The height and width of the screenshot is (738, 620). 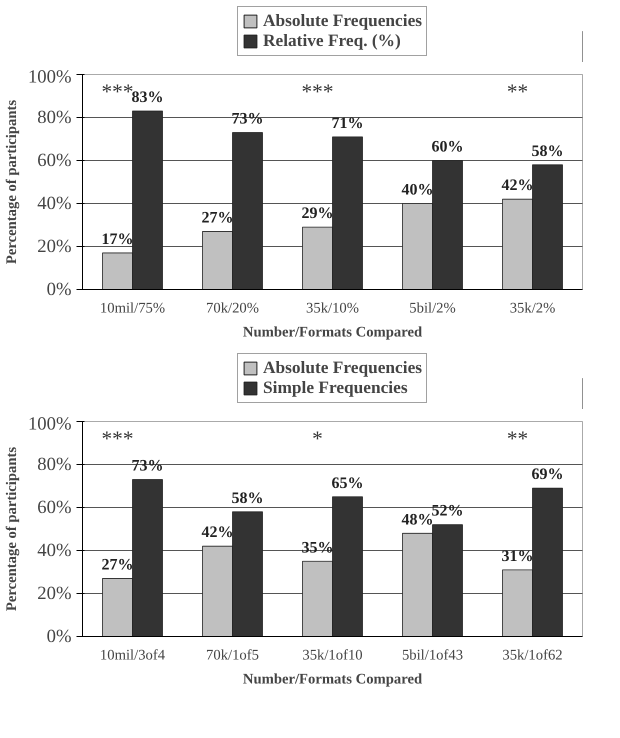 I want to click on legend-label: Simple Frequencies, so click(x=335, y=388).